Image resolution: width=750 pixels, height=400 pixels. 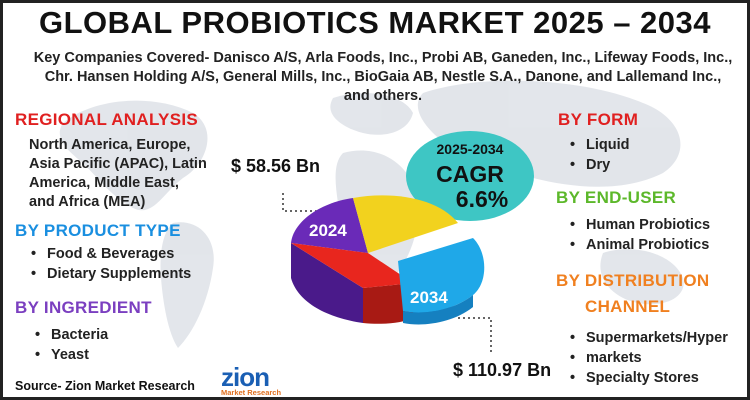 I want to click on ingredient-list: Bacteria Yeast, so click(x=70, y=345).